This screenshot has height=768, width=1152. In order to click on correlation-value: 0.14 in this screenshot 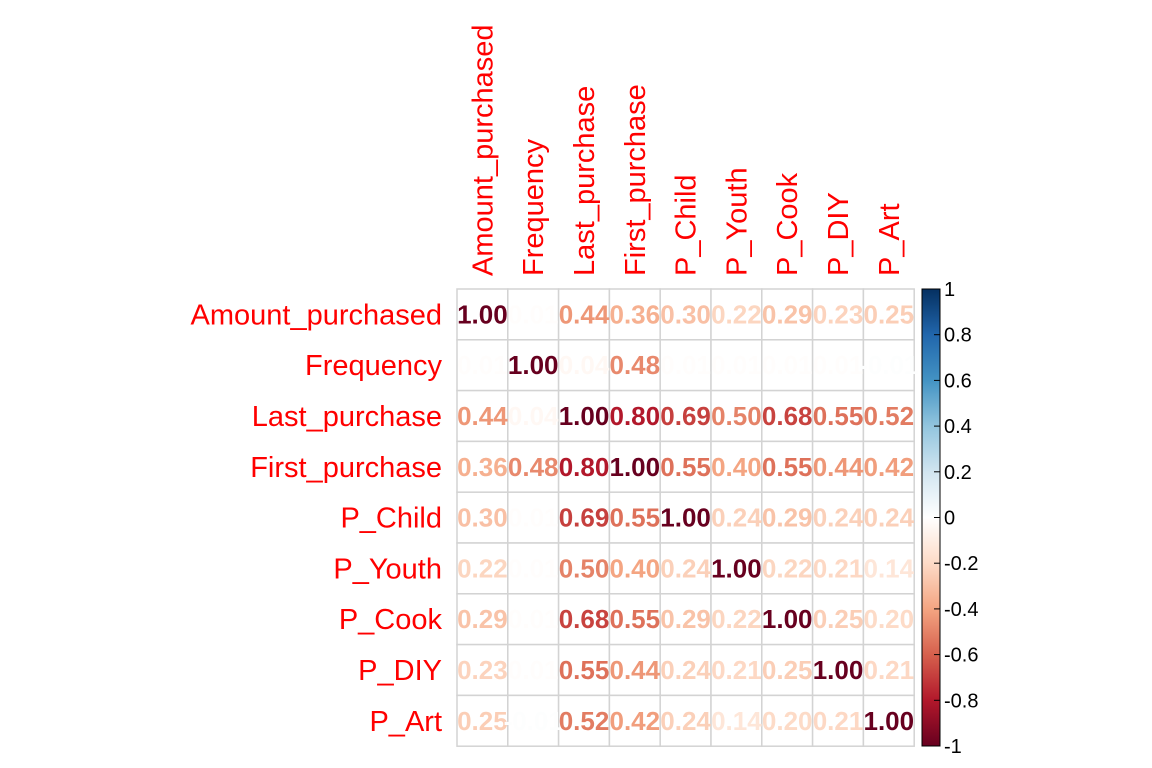, I will do `click(888, 568)`.